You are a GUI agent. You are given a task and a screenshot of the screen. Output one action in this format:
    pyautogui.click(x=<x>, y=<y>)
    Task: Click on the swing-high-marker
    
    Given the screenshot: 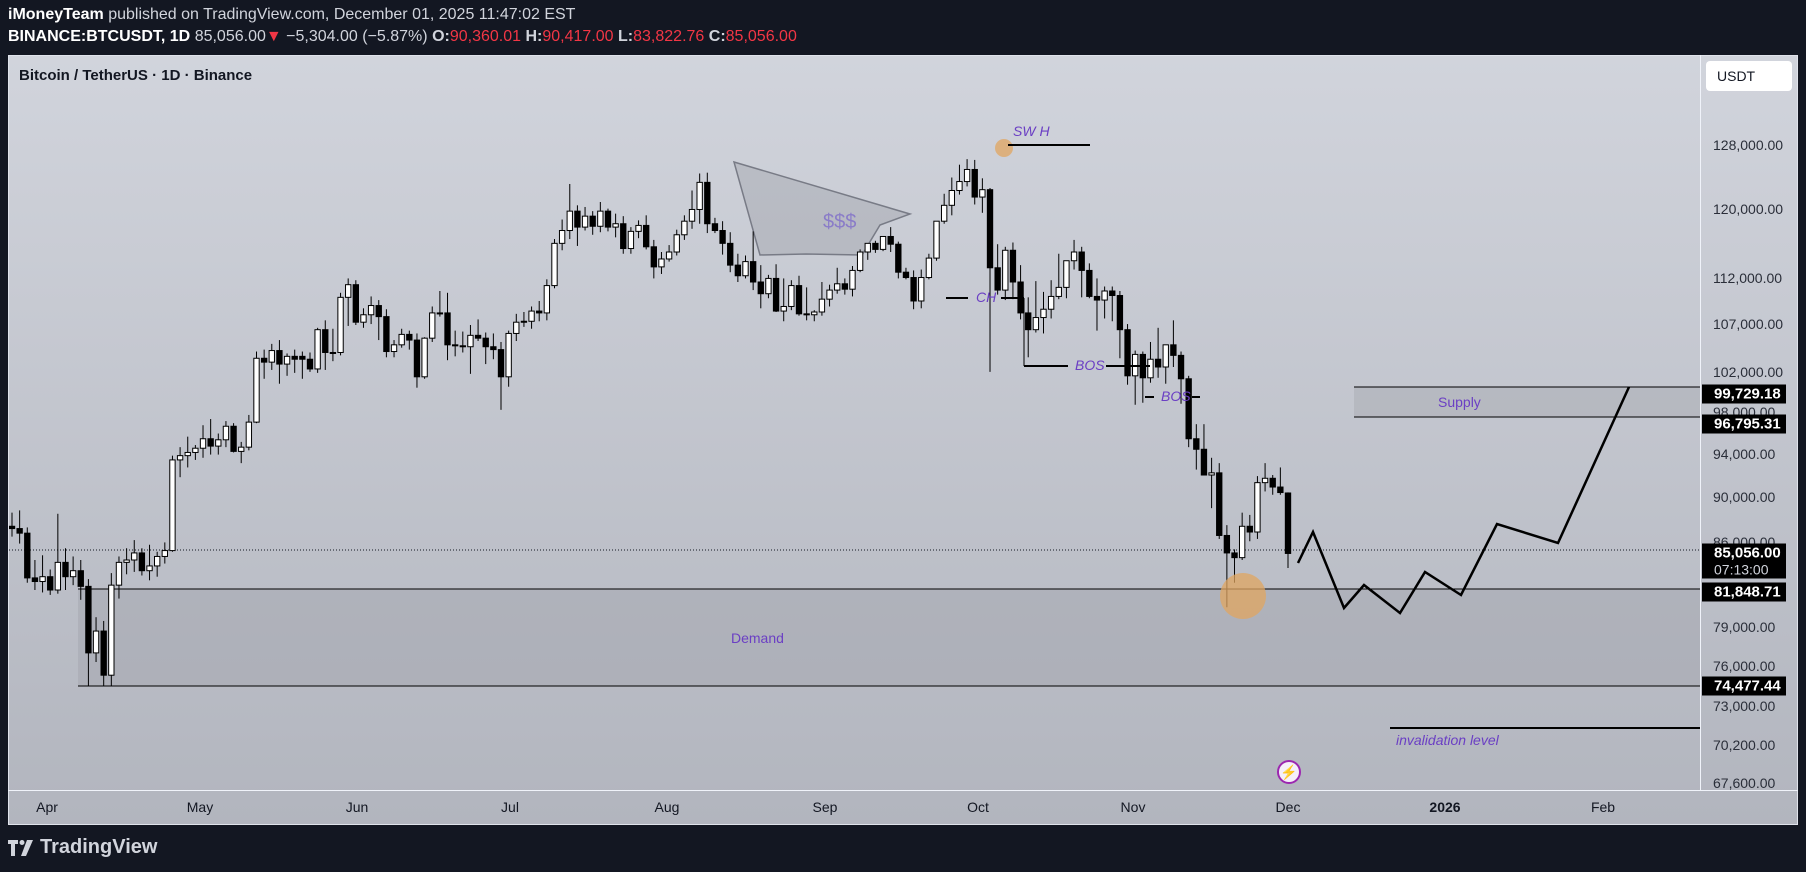 What is the action you would take?
    pyautogui.click(x=1004, y=148)
    